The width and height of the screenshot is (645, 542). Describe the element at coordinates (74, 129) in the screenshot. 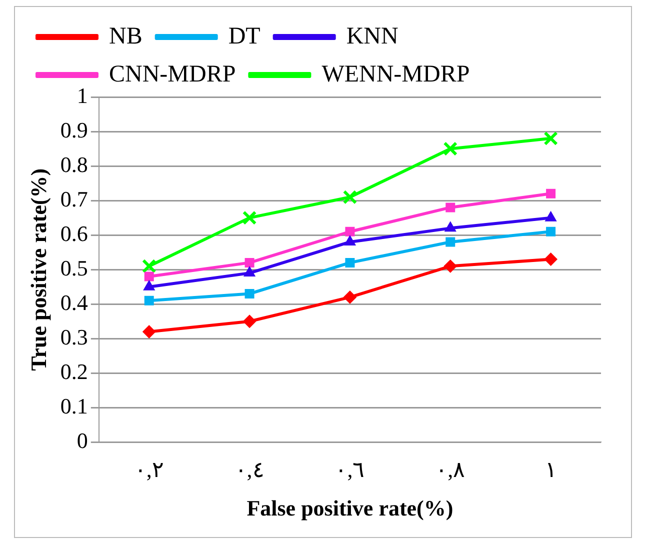

I see `y-tick-label: 0.9` at that location.